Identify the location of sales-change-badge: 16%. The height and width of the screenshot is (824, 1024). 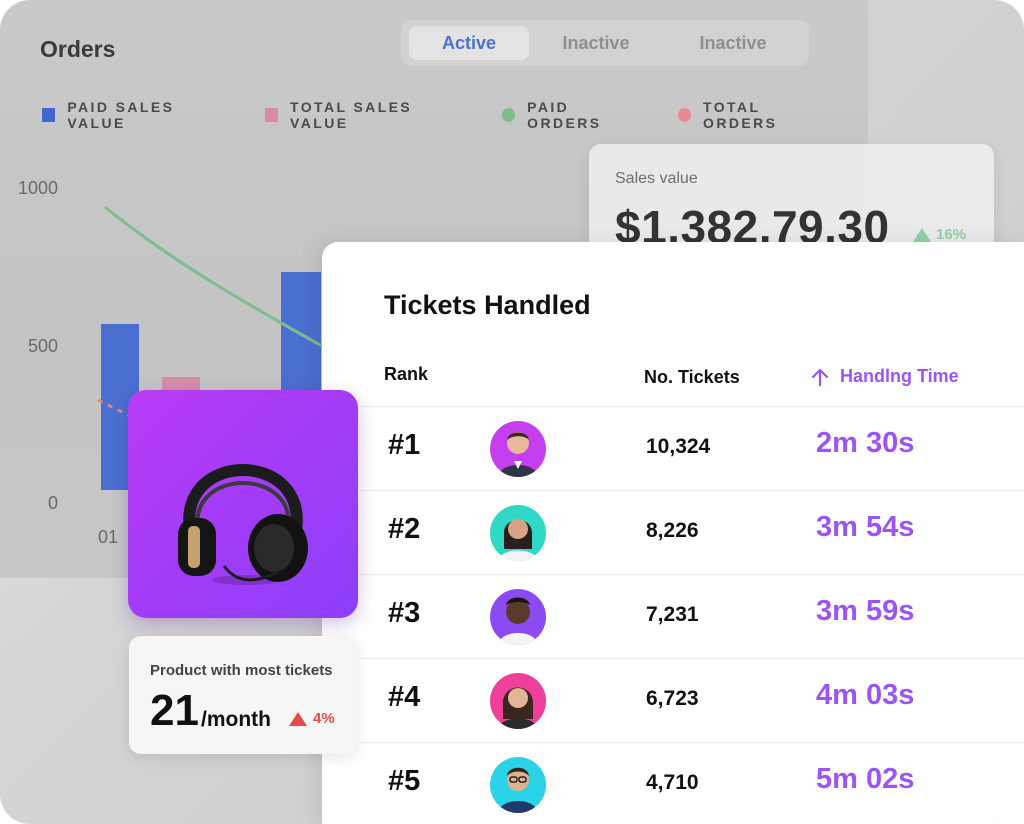
(939, 234).